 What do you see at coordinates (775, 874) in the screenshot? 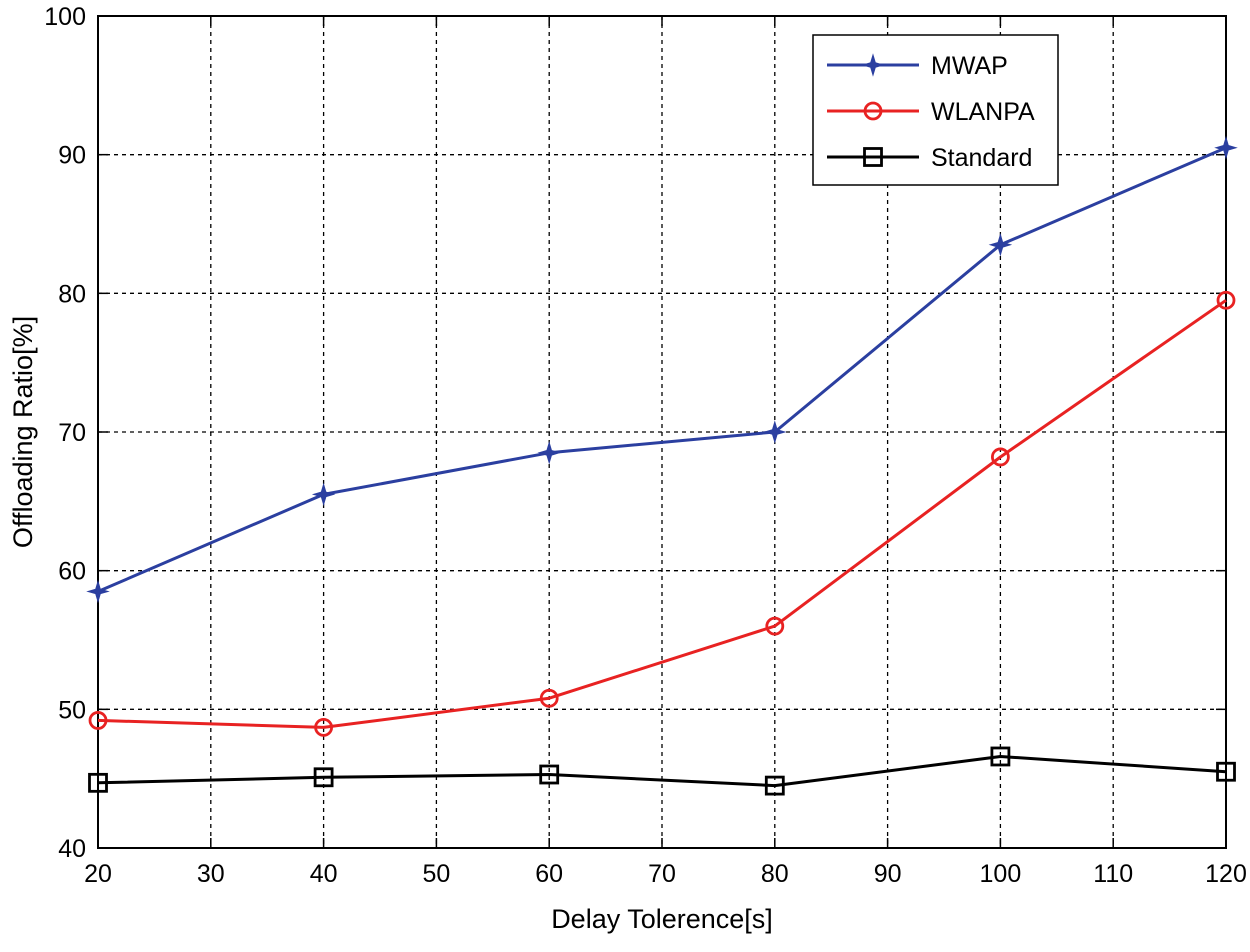
I see `x-tick-label: 80` at bounding box center [775, 874].